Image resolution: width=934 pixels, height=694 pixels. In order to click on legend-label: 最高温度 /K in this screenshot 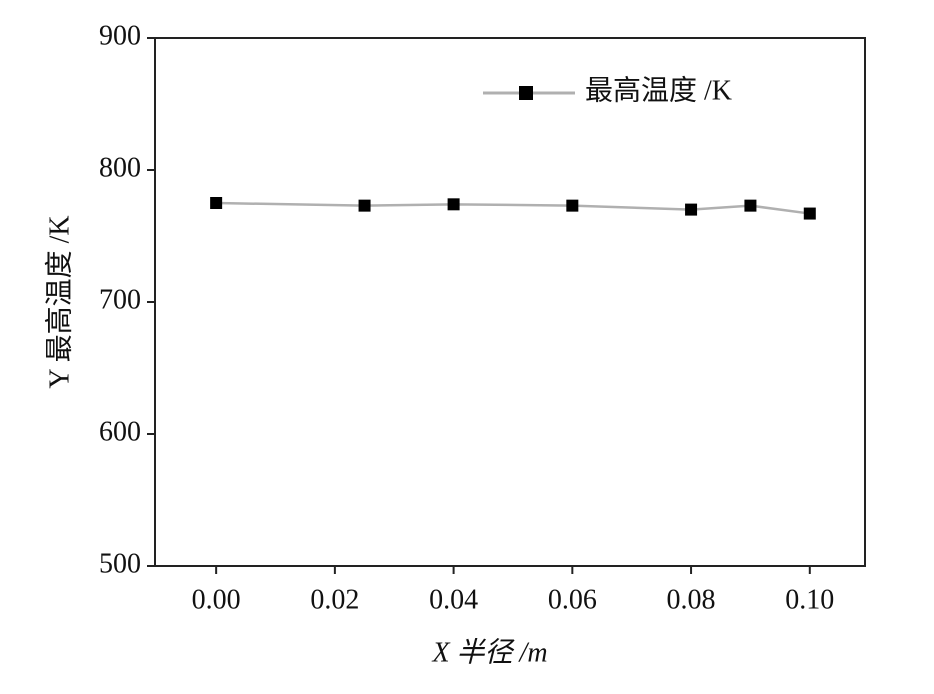, I will do `click(658, 90)`.